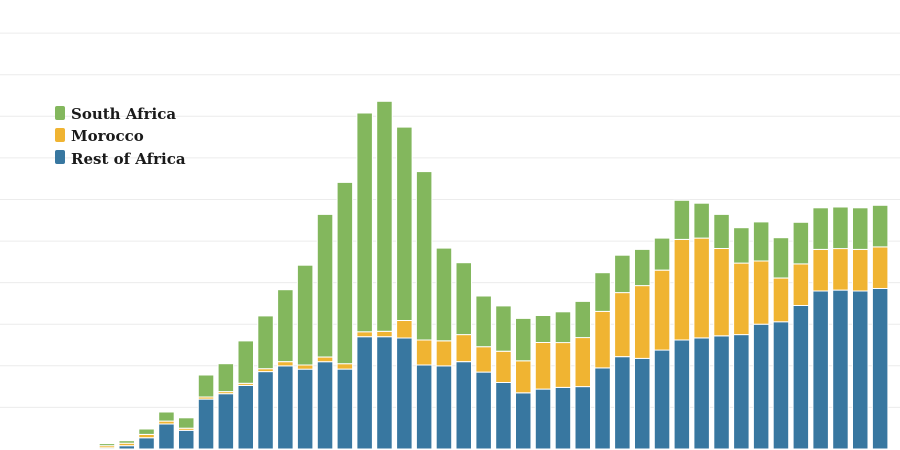 This screenshot has width=900, height=450. I want to click on legend-item-rest-of-africa: Rest of Africa, so click(120, 159).